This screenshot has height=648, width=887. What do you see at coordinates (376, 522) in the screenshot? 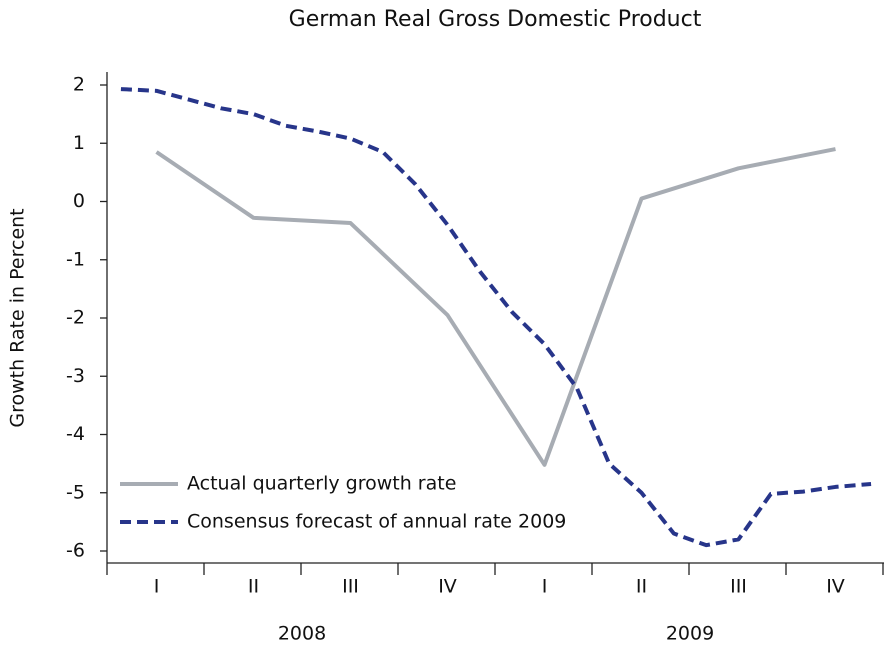
I see `legend-label: Consensus forecast of annual rate 2009` at bounding box center [376, 522].